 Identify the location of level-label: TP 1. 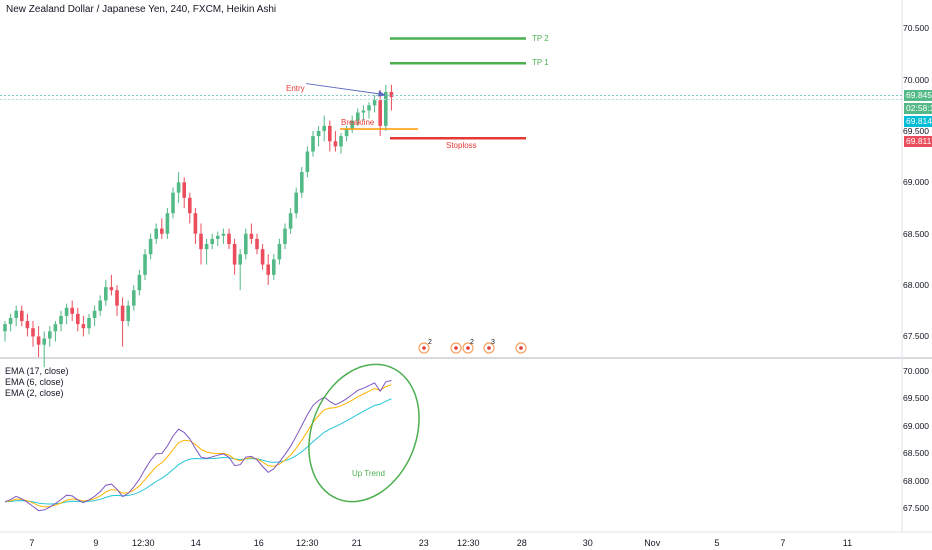
(540, 63).